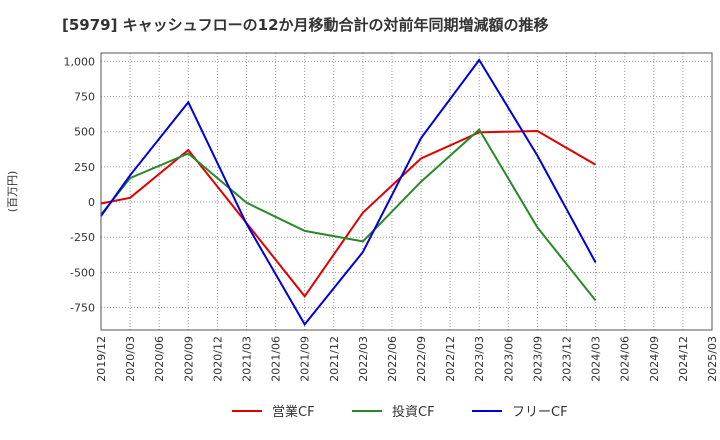 Image resolution: width=720 pixels, height=440 pixels. I want to click on x-tick-label: 2023/09, so click(537, 359).